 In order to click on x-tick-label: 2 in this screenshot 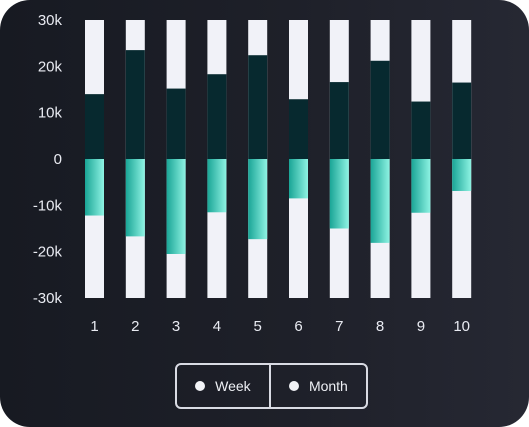, I will do `click(135, 326)`.